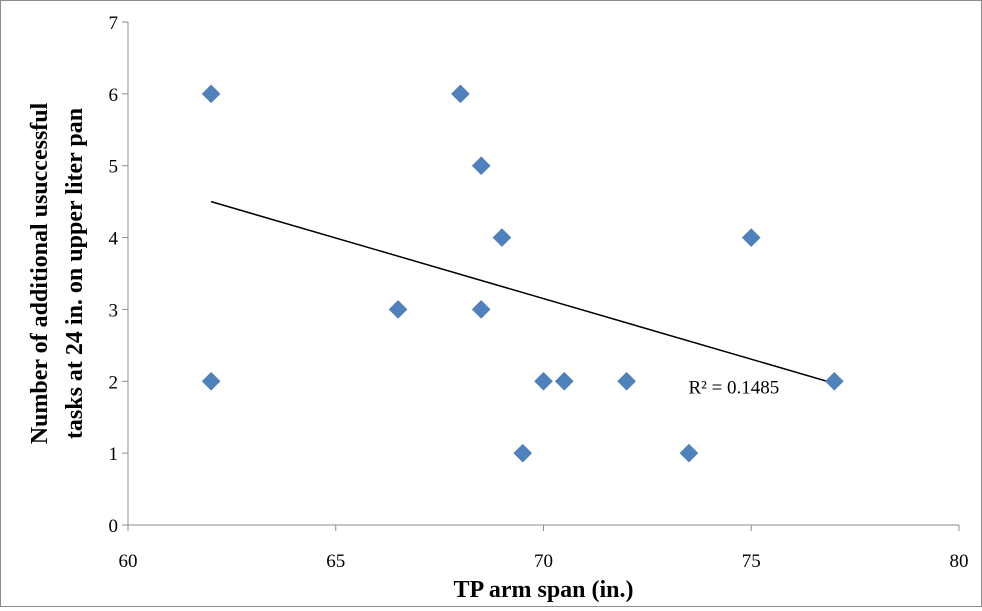 This screenshot has width=982, height=611. What do you see at coordinates (114, 167) in the screenshot?
I see `y-tick-label: 5` at bounding box center [114, 167].